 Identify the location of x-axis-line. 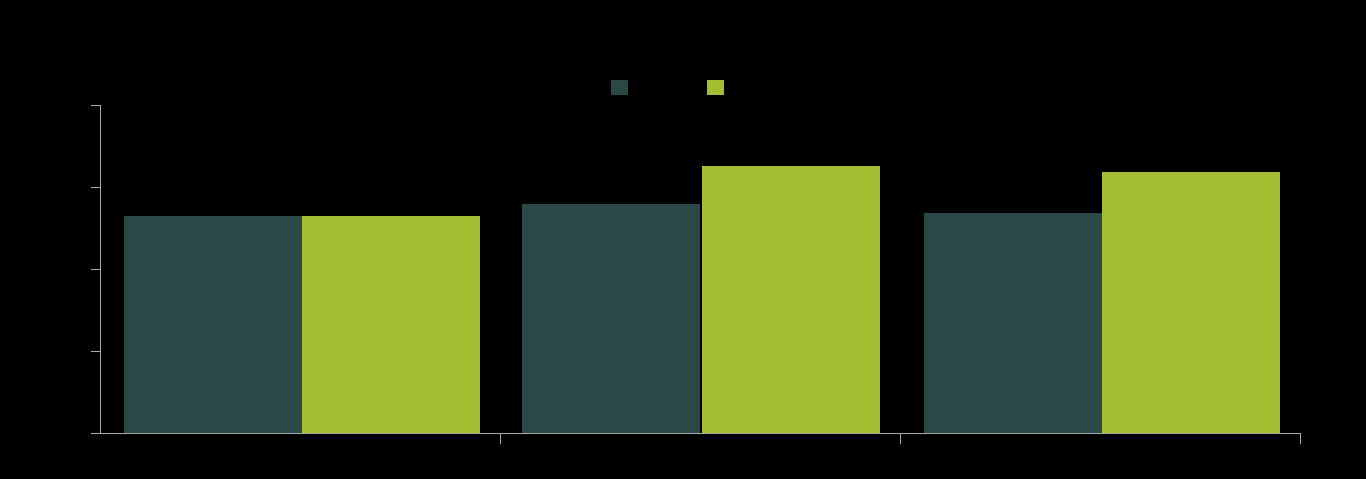
(700, 433).